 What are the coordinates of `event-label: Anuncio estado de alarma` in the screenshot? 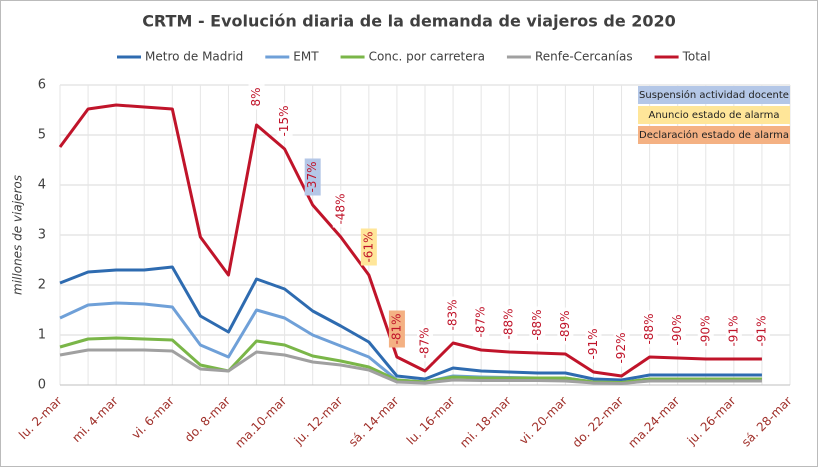 It's located at (713, 115).